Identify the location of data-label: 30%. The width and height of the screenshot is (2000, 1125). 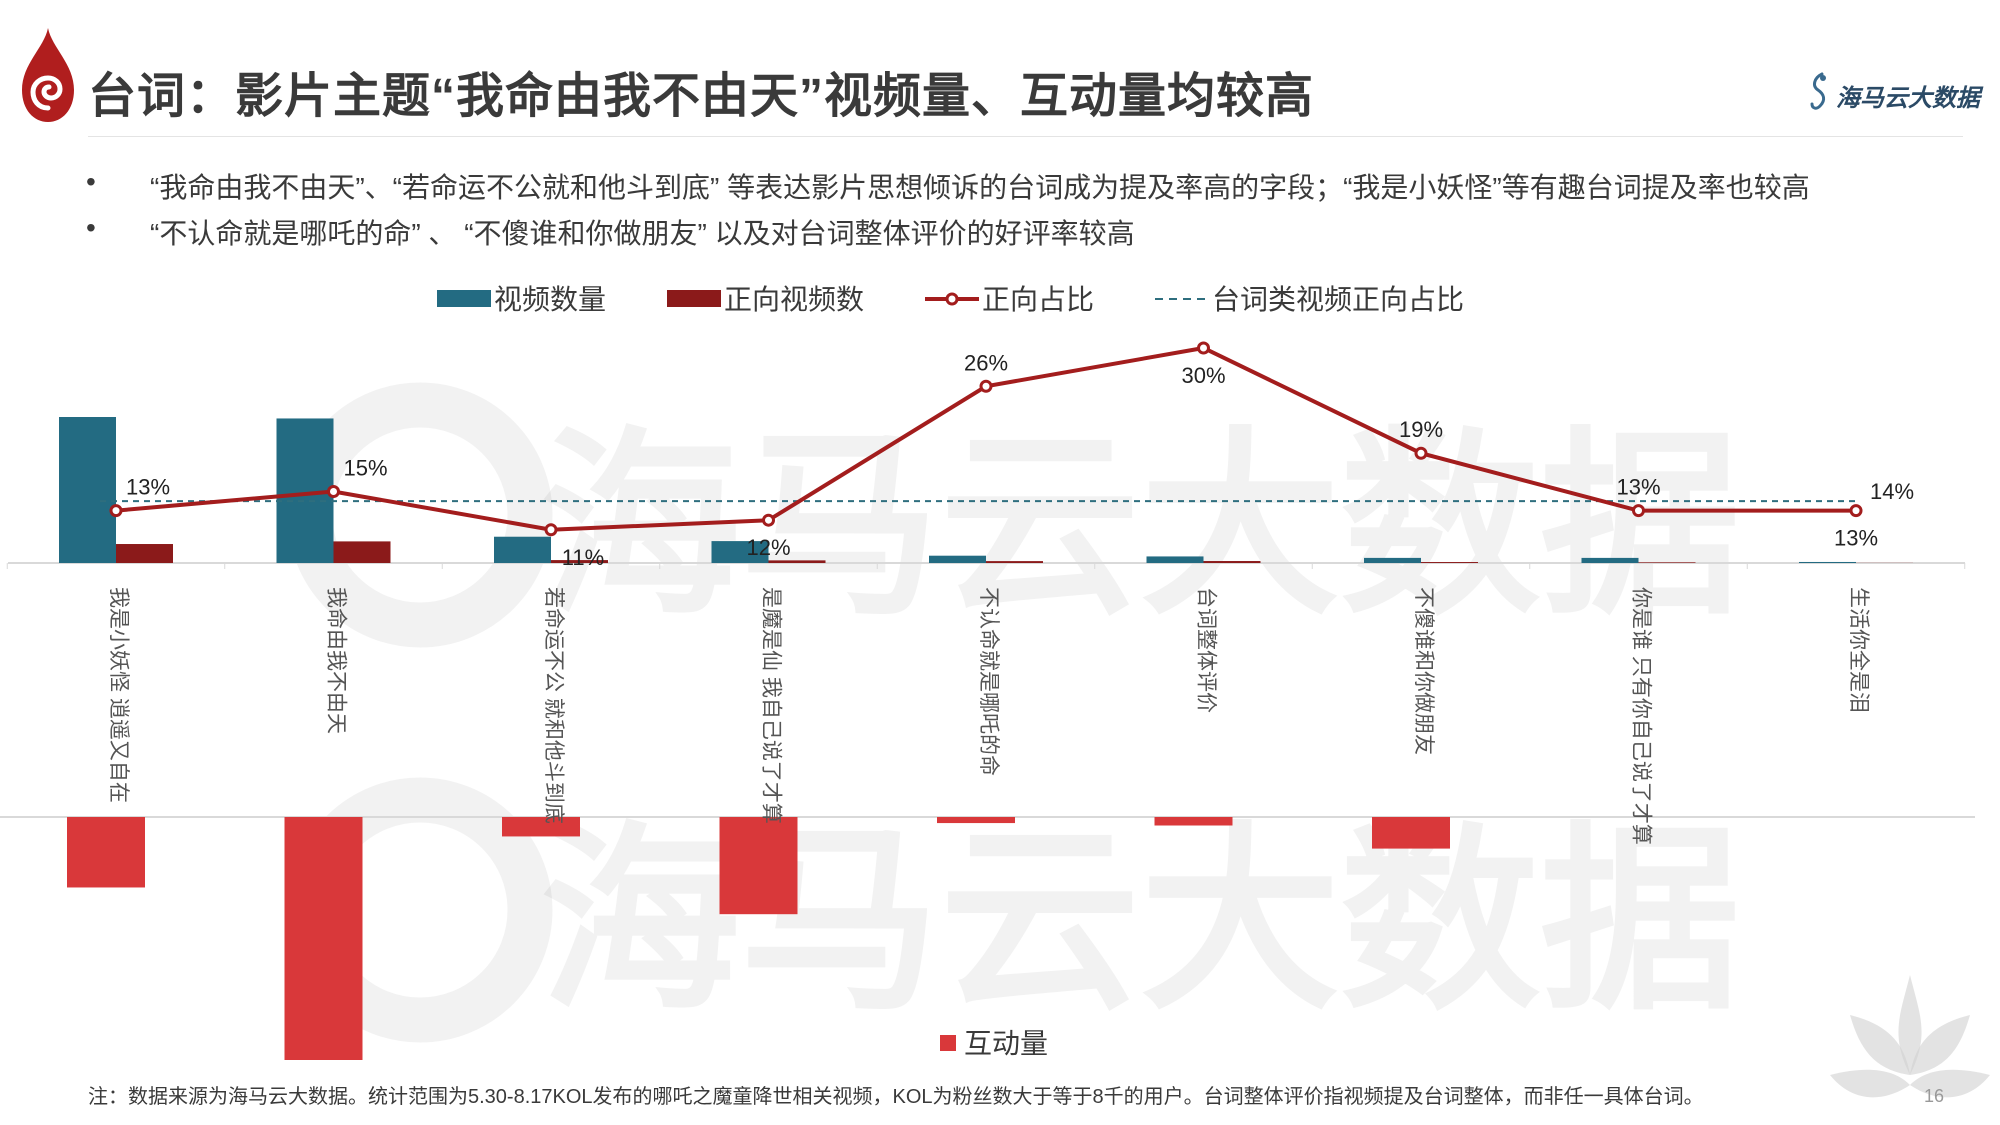
(1203, 375).